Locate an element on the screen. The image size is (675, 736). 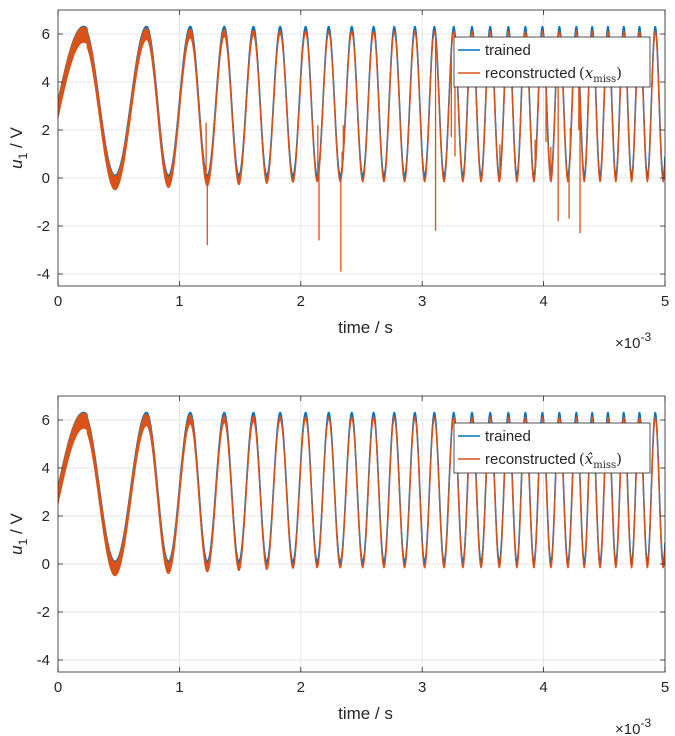
legend-math-base: x is located at coordinates (589, 73).